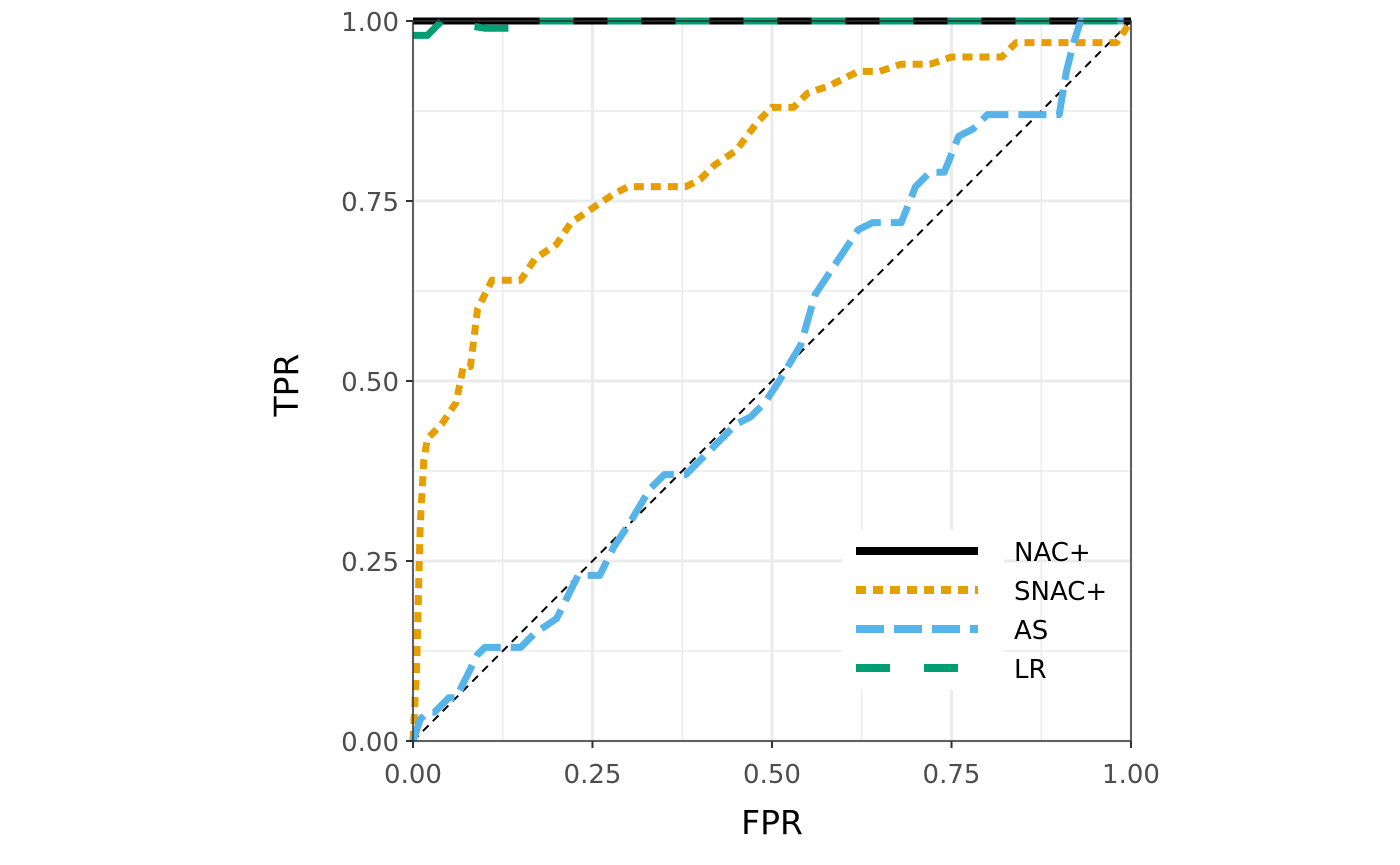 The height and width of the screenshot is (865, 1400). What do you see at coordinates (370, 563) in the screenshot?
I see `y-tick-label: 0.25` at bounding box center [370, 563].